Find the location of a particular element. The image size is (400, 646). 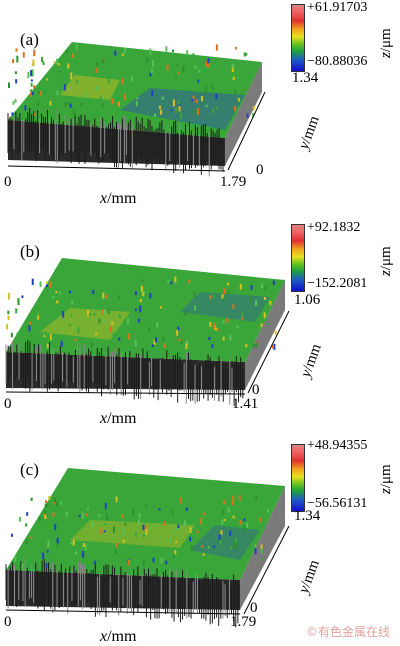

x-min-tick: 0 is located at coordinates (8, 404).